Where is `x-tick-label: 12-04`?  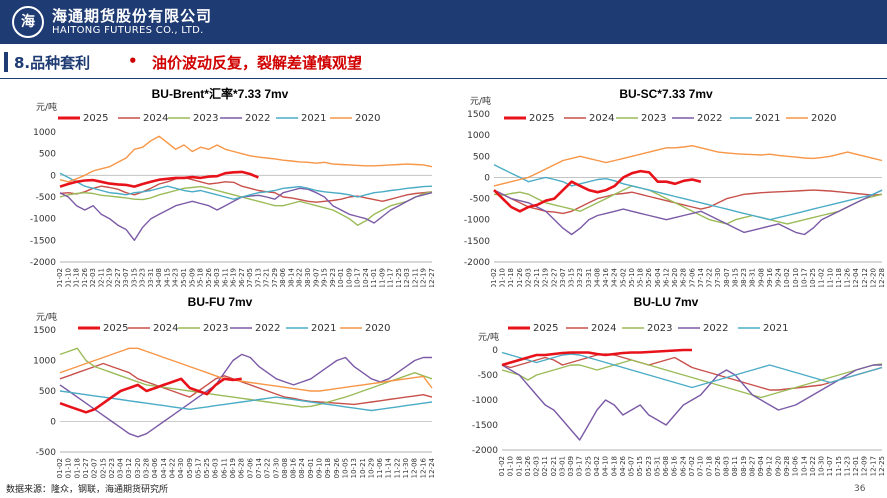 x-tick-label: 12-04 is located at coordinates (856, 277).